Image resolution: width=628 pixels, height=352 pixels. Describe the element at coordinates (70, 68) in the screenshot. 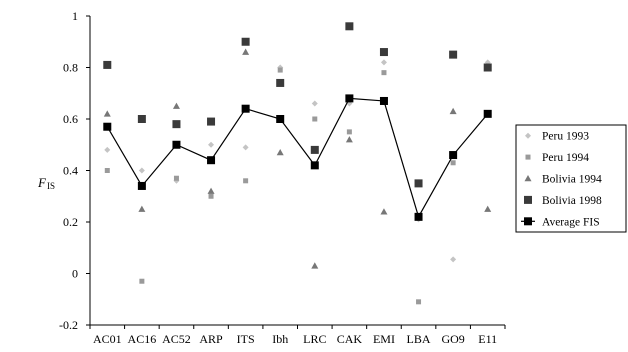

I see `y-tick-label: 0.8` at that location.